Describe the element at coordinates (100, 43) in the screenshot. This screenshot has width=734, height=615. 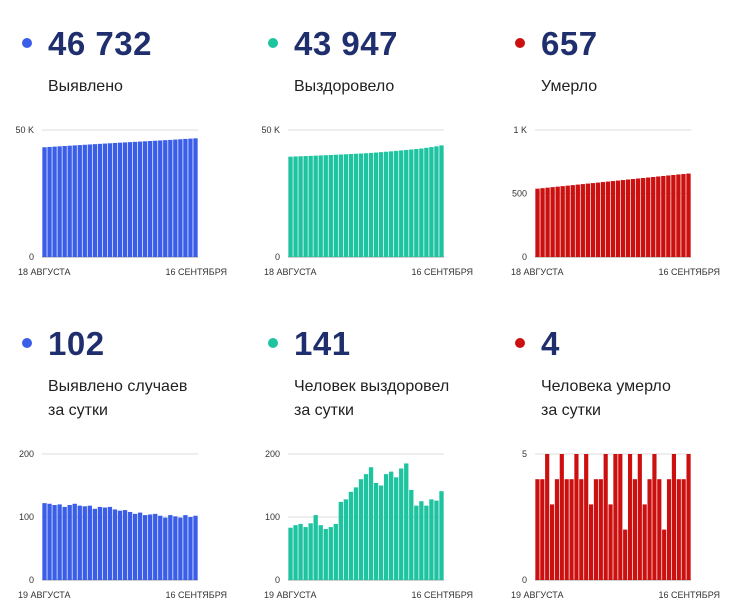
I see `metric-value: 46 732` at that location.